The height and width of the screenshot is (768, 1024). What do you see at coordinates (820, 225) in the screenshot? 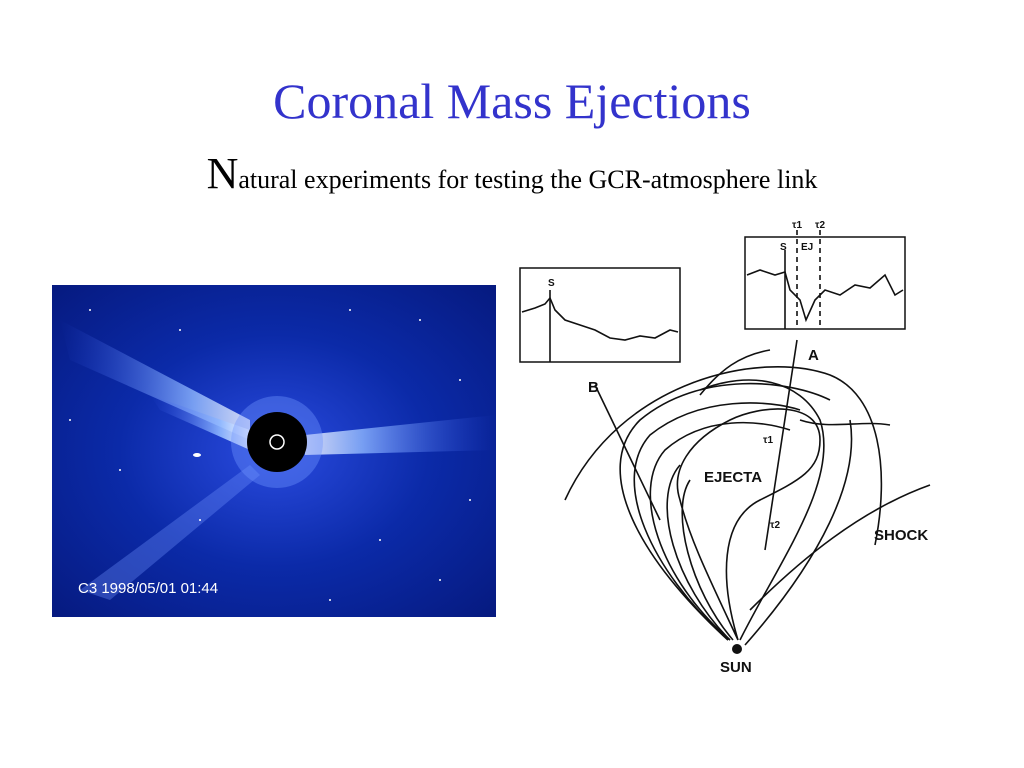
I see `inset-marker: τ2` at bounding box center [820, 225].